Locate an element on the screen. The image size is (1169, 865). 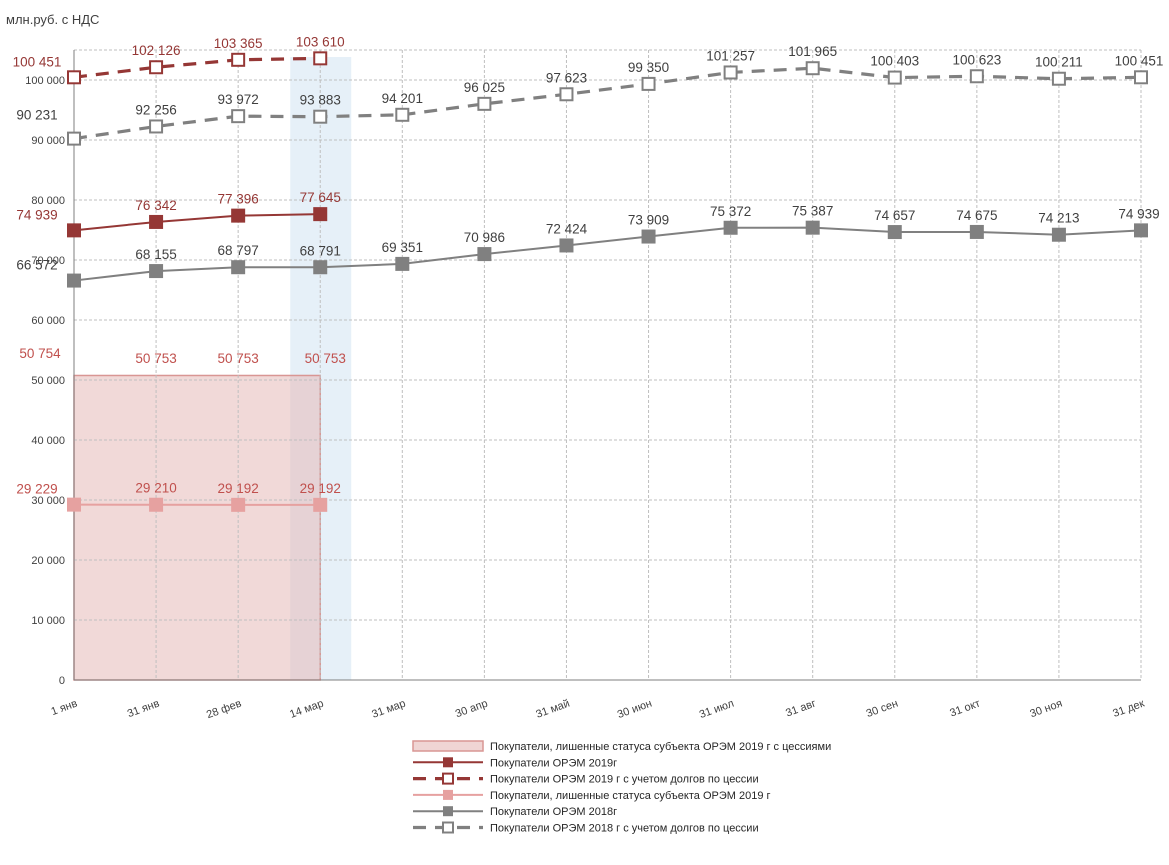
data-label: 72 424 is located at coordinates (567, 228).